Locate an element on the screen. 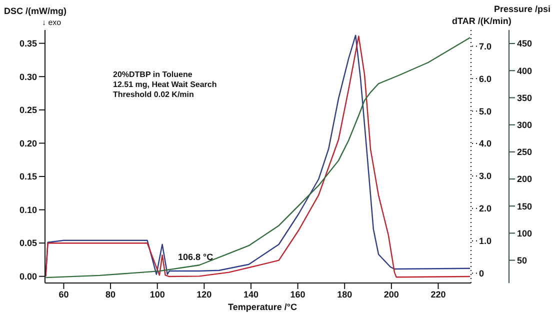 The image size is (560, 321). y-axis-title: DSC /(mW/mg) is located at coordinates (35, 11).